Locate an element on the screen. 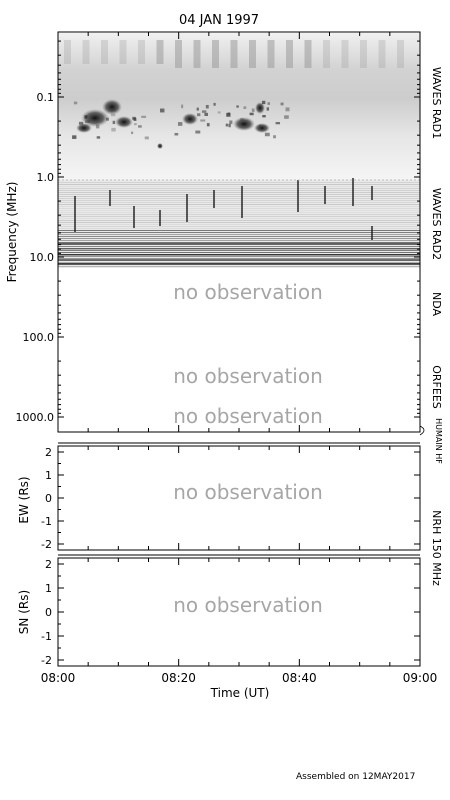 Image resolution: width=450 pixels, height=800 pixels. ew-panel: -2 -1 0 1 2 EW (Rs) no observation is located at coordinates (219, 496).